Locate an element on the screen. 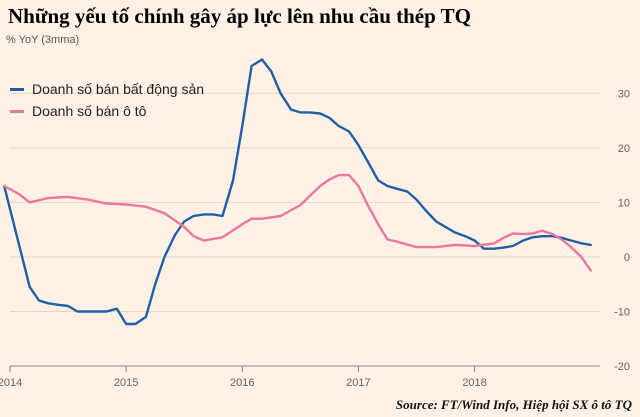  x-tick-label: 2014 is located at coordinates (11, 383).